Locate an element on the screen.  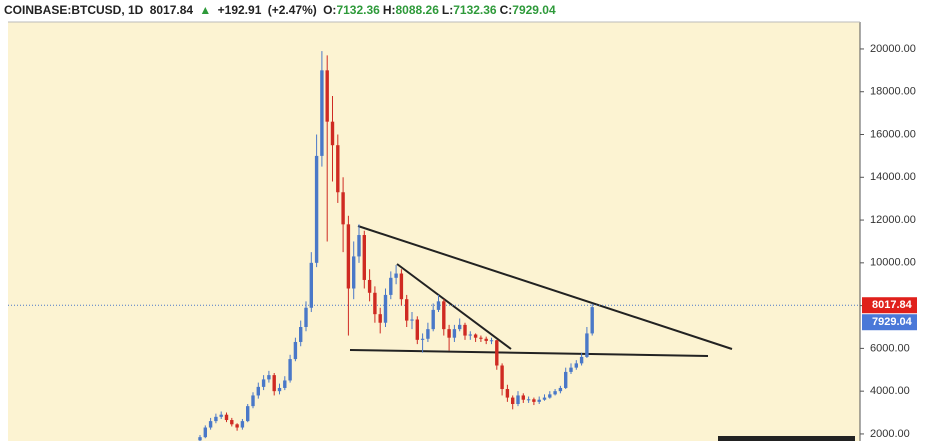
y-tick-label: 18000.00 is located at coordinates (893, 92).